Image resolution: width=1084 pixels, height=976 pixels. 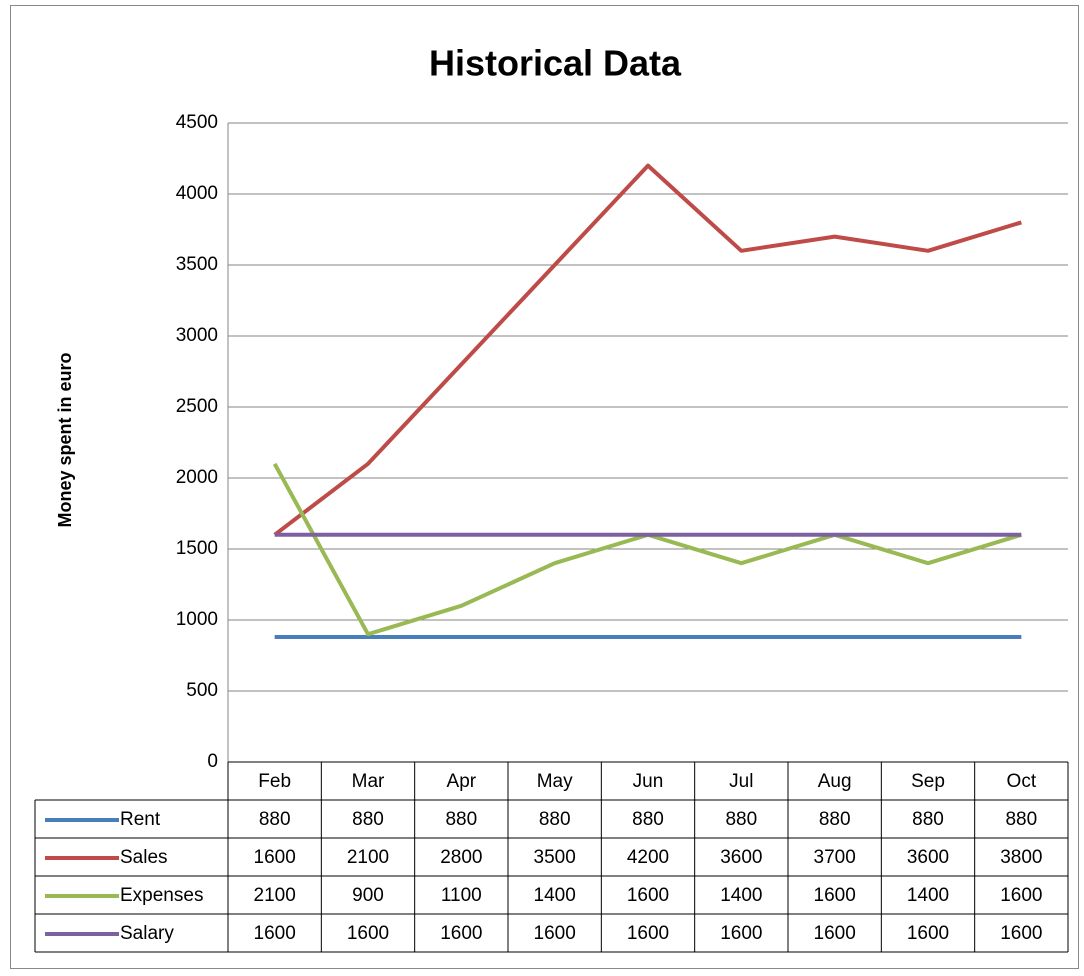 I want to click on x-tick-label: Sep, so click(x=928, y=781).